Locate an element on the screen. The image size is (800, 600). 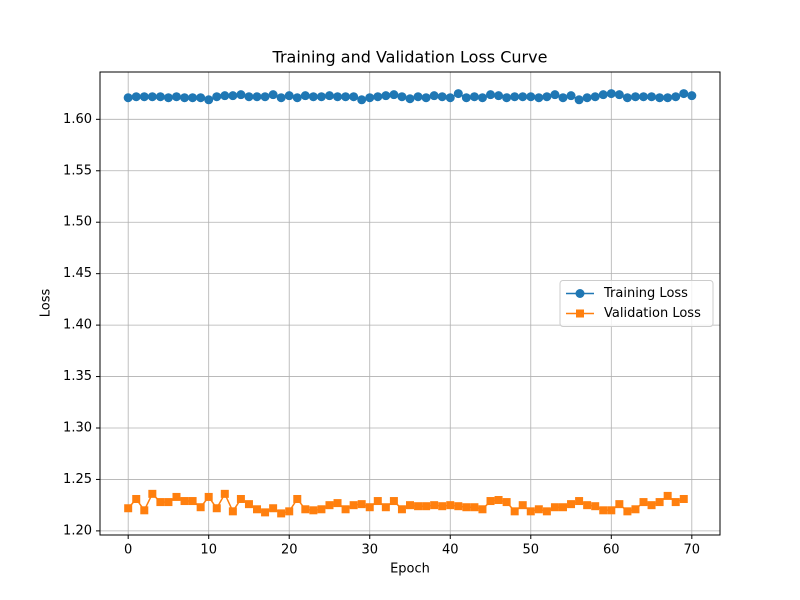
chart-title: Training and Validation Loss Curve is located at coordinates (410, 57).